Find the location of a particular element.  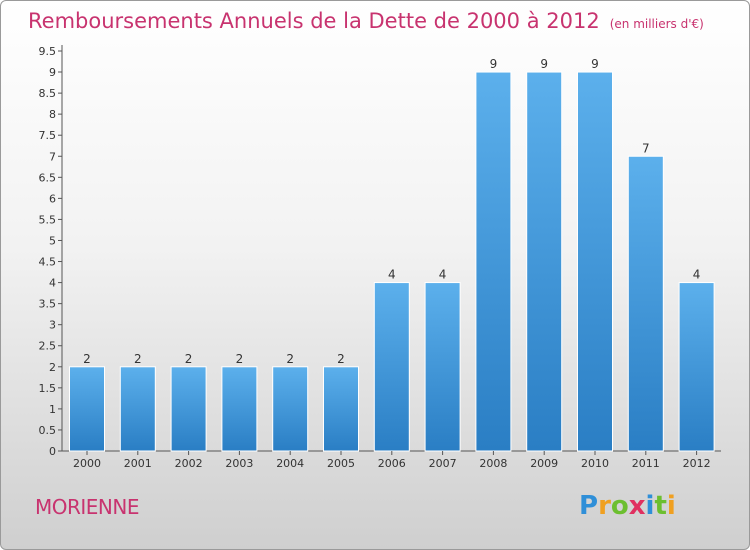

y-tick-label: 5 is located at coordinates (52, 240).